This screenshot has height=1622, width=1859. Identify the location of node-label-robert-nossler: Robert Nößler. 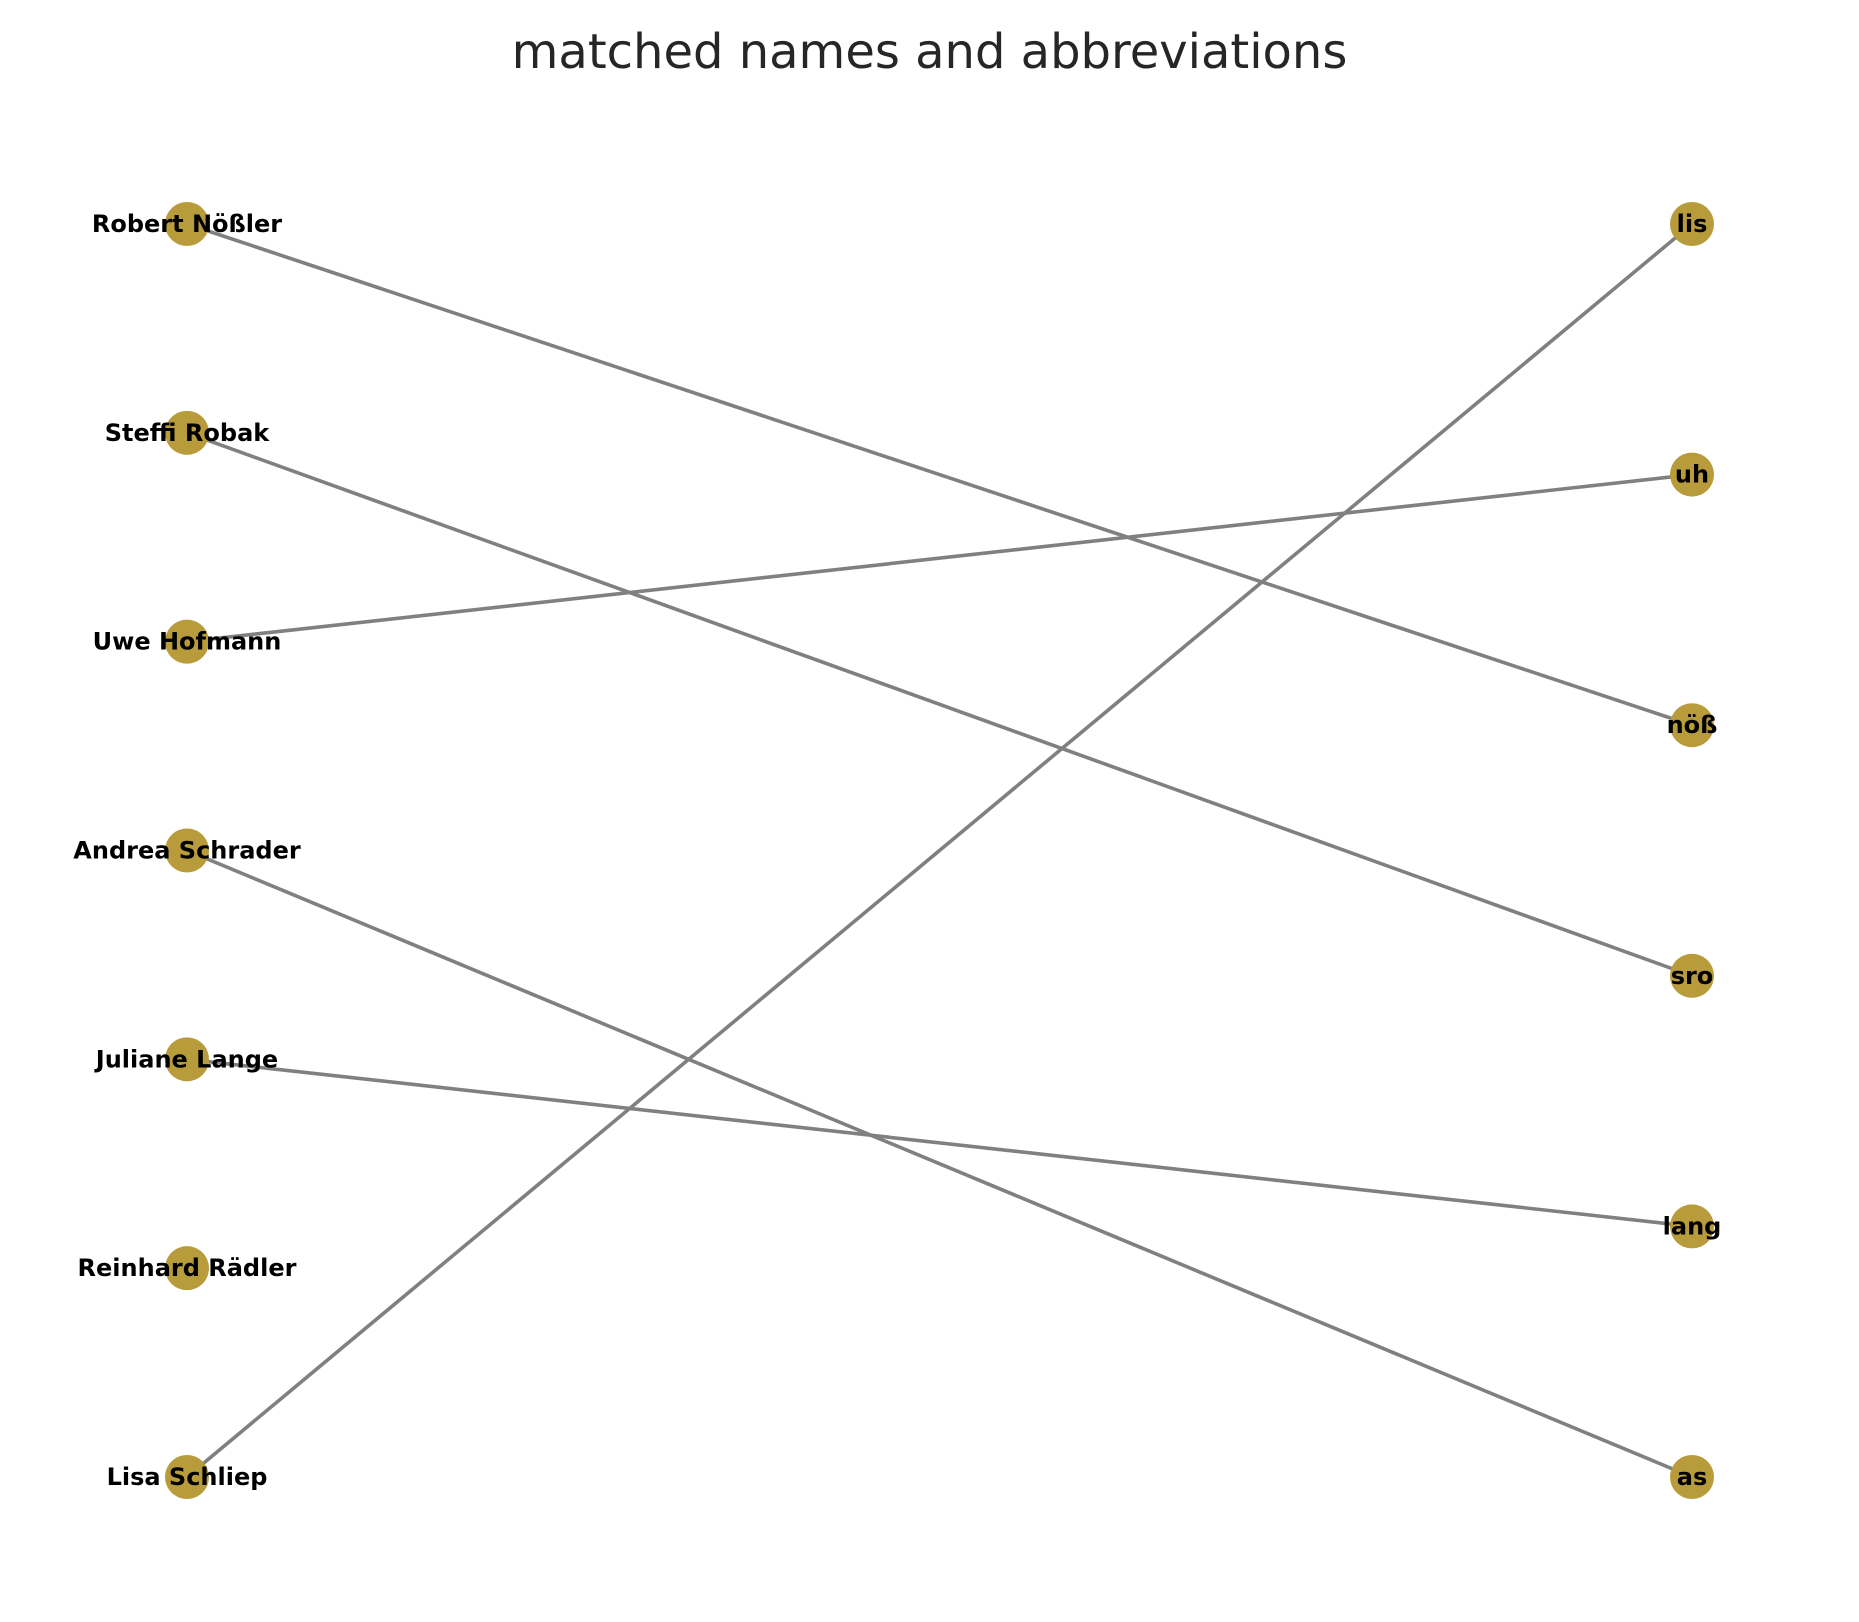
(187, 224).